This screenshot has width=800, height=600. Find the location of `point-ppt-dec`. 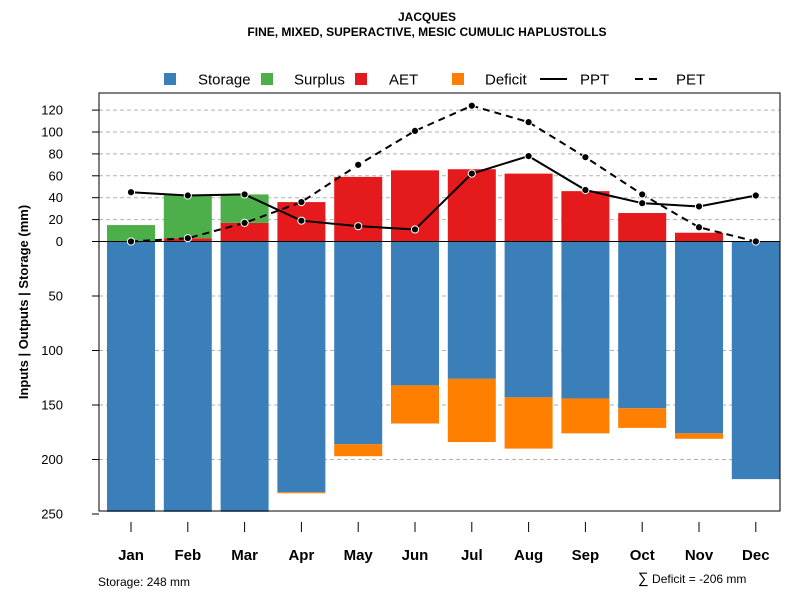

point-ppt-dec is located at coordinates (755, 195).